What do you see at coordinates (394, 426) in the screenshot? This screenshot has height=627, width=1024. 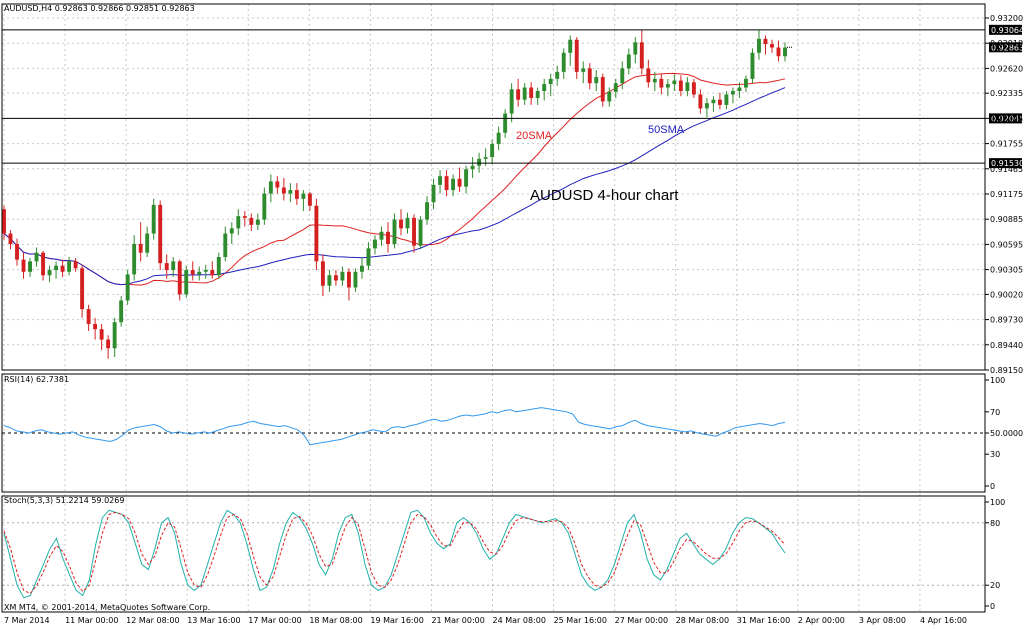 I see `rsi-line` at bounding box center [394, 426].